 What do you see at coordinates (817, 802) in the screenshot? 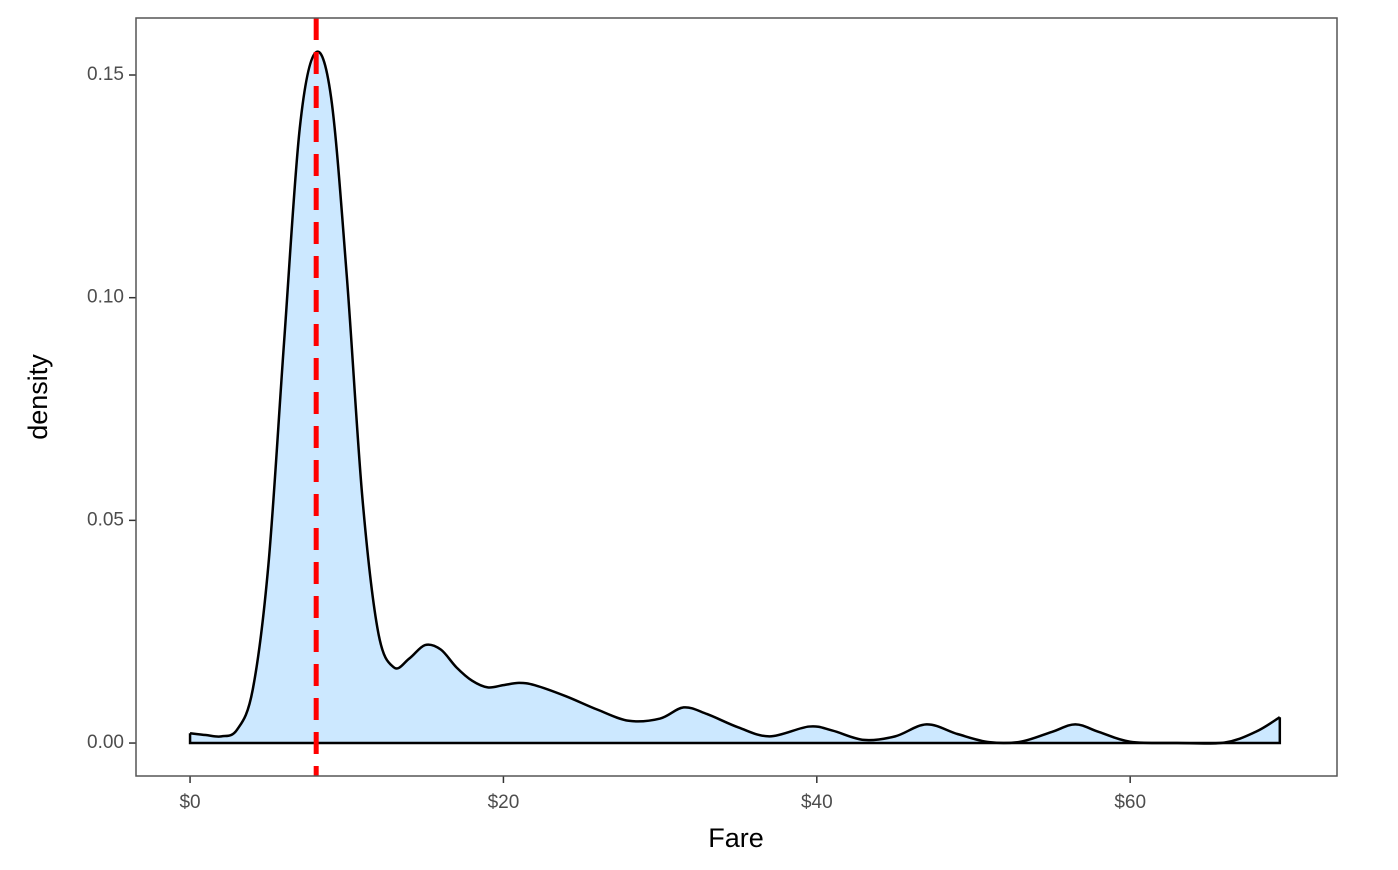
I see `x-tick-label: $40` at bounding box center [817, 802].